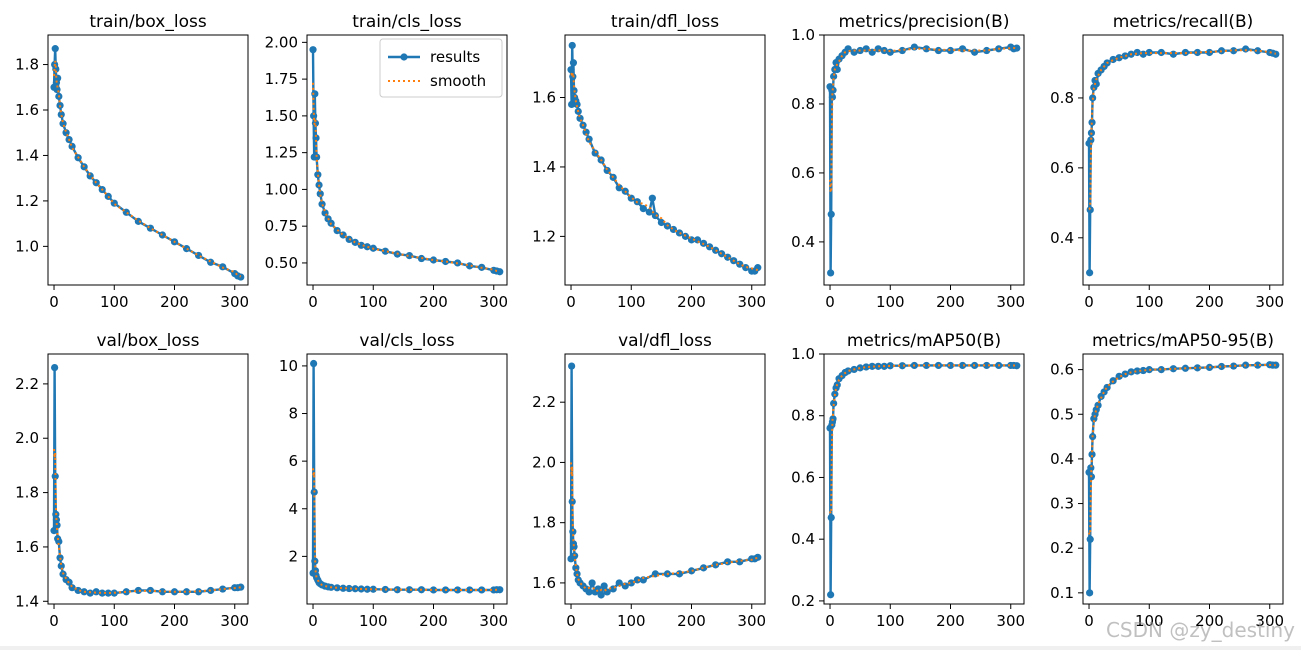 This screenshot has width=1301, height=650. I want to click on legend-results-marker, so click(404, 57).